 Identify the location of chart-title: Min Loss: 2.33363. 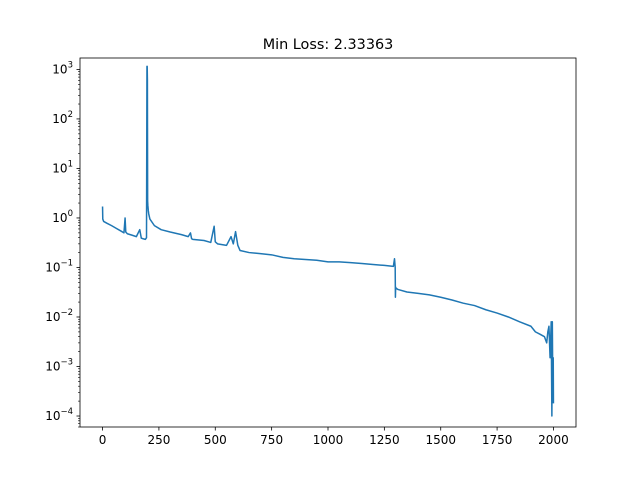
(328, 45).